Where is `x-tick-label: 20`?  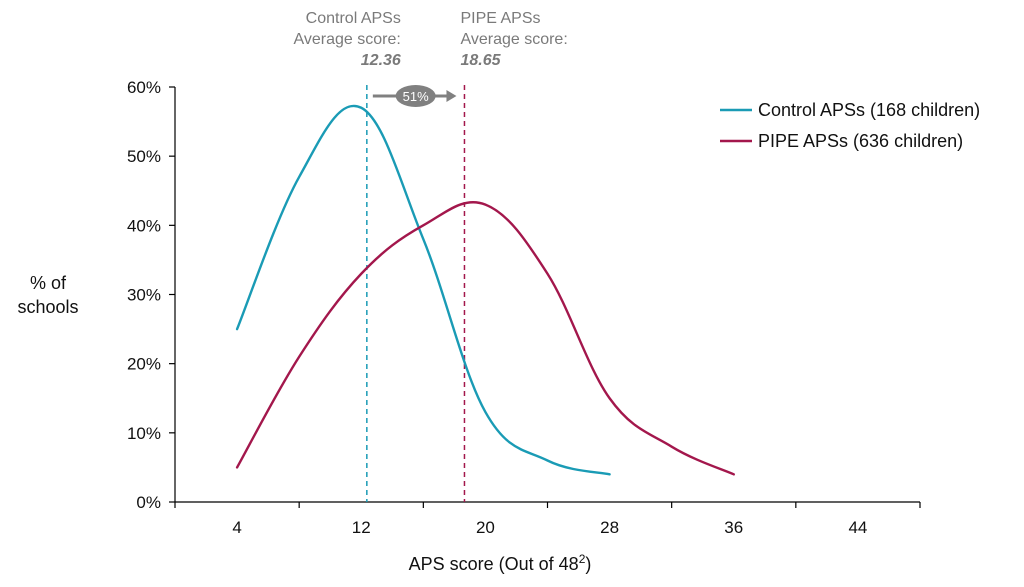
x-tick-label: 20 is located at coordinates (485, 527).